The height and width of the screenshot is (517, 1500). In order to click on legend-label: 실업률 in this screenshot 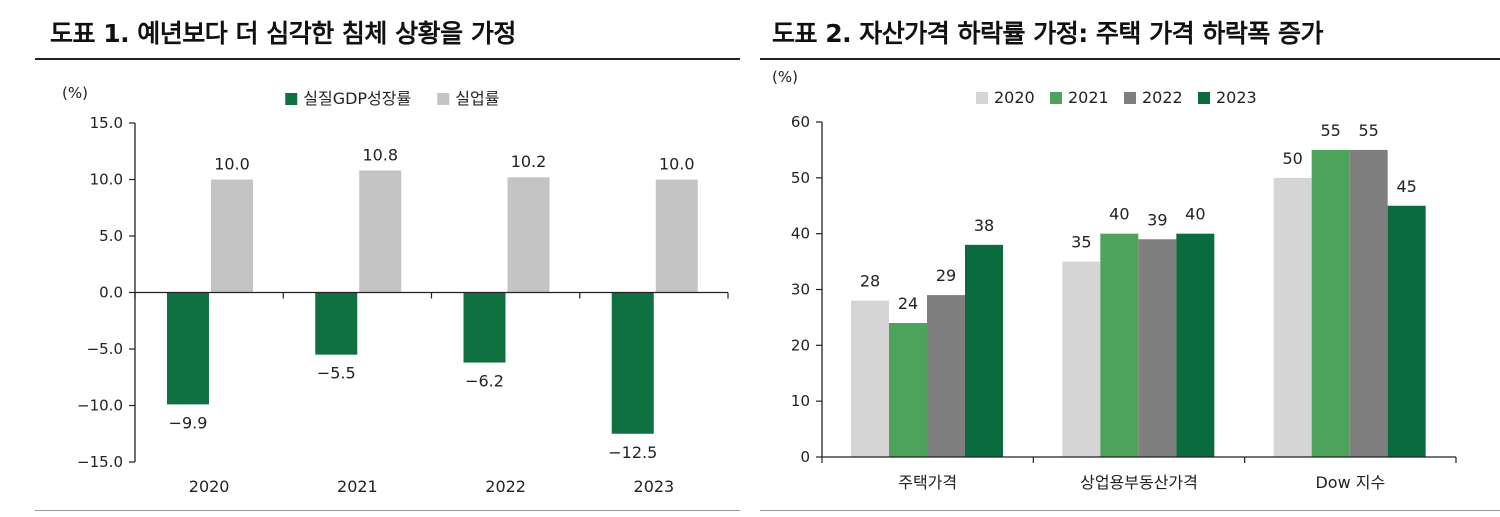, I will do `click(477, 98)`.